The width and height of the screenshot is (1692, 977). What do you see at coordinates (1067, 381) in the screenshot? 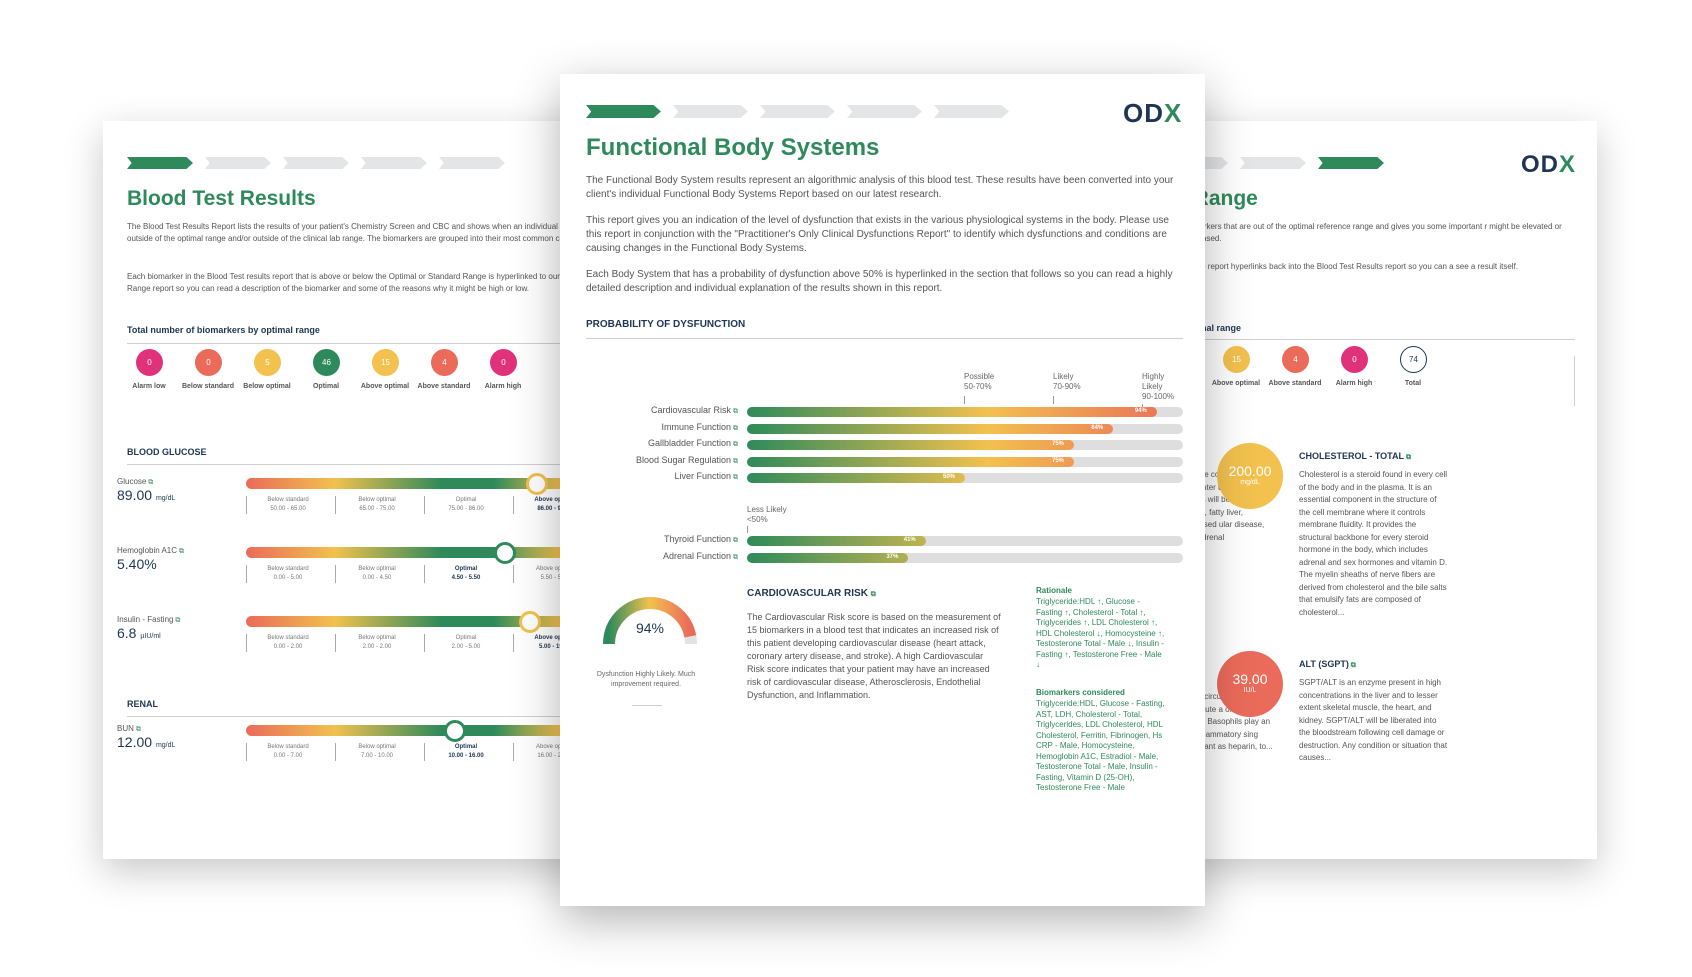
I see `column-header-likely: Likely 70-90%` at bounding box center [1067, 381].